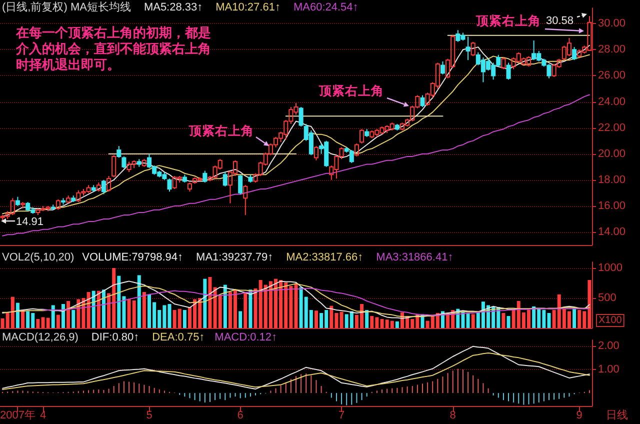 This screenshot has height=424, width=640. Describe the element at coordinates (612, 154) in the screenshot. I see `y-tick-label: 20.00` at that location.